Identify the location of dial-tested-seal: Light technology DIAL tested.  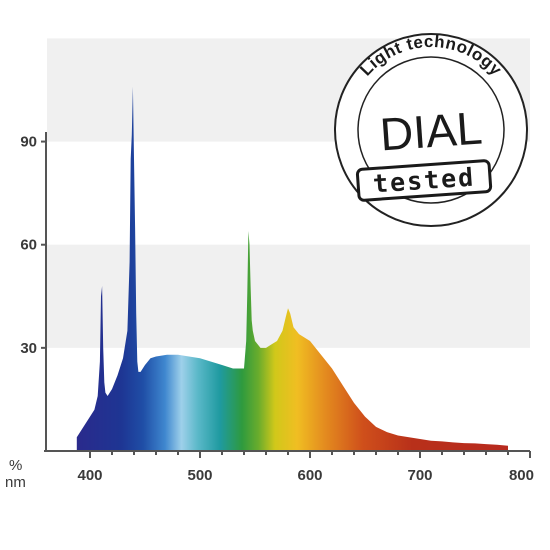
(431, 129).